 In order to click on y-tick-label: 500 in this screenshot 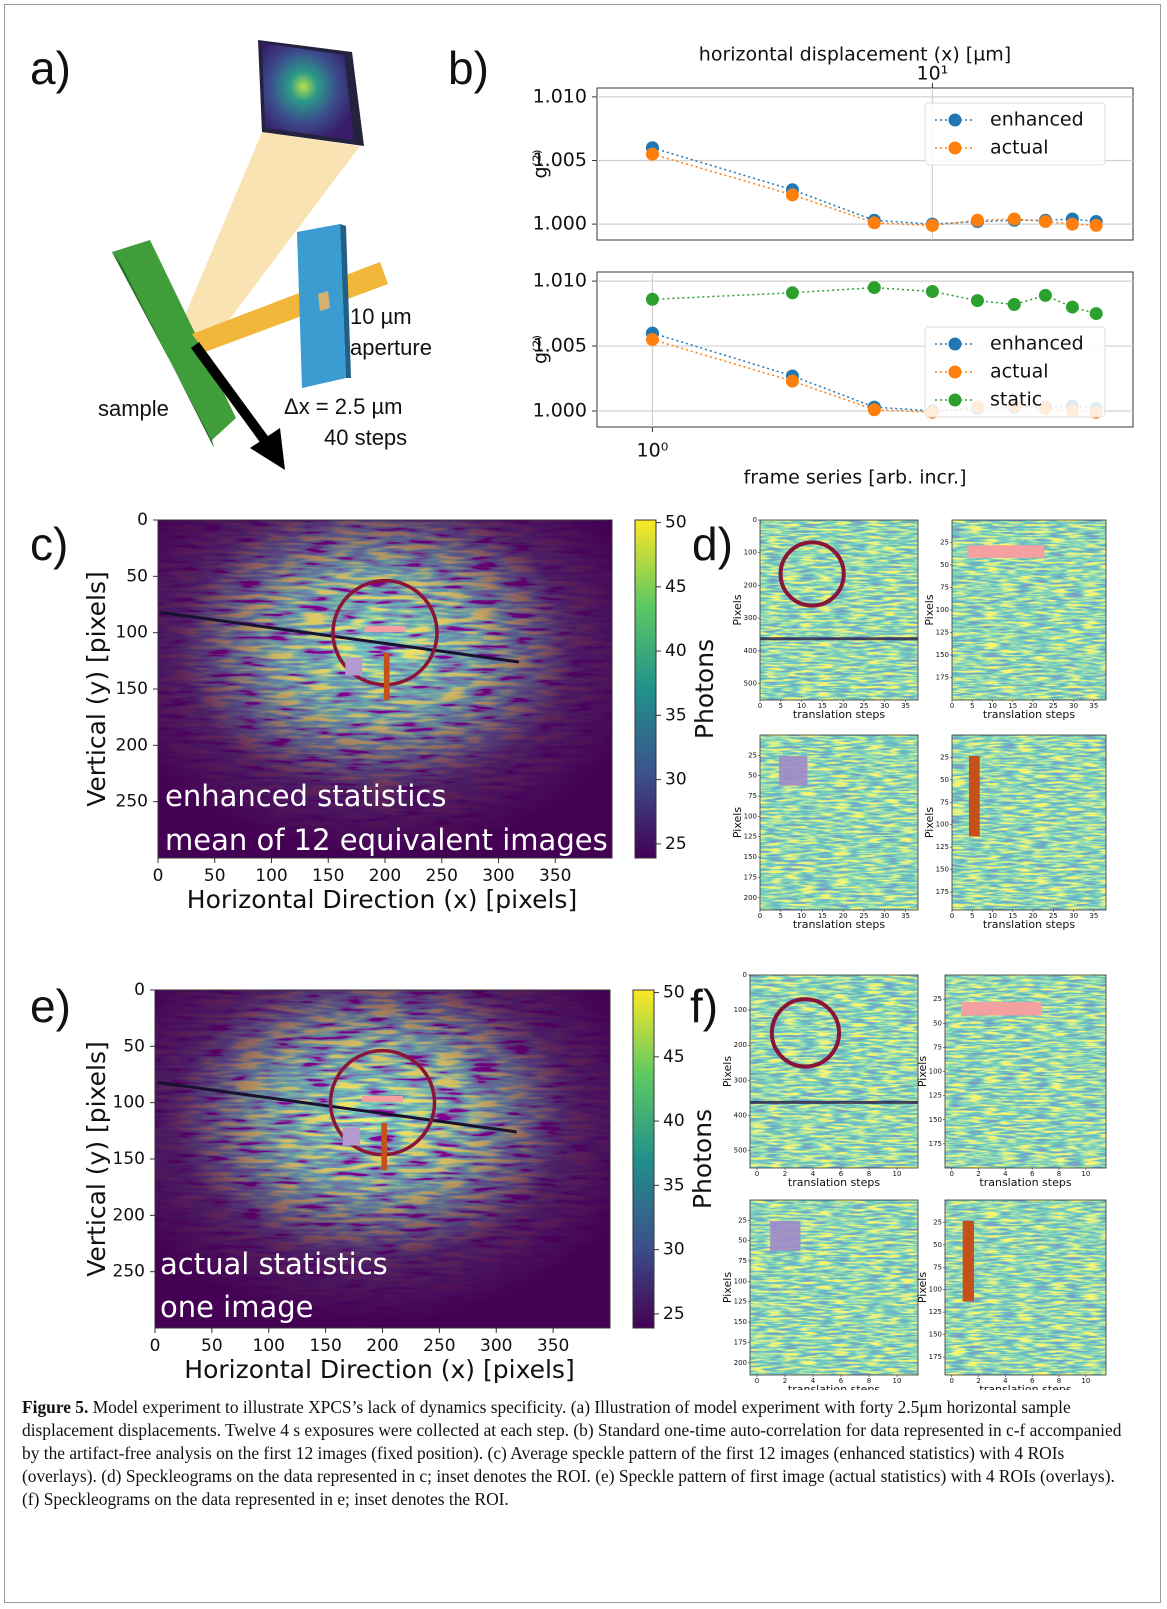, I will do `click(750, 684)`.